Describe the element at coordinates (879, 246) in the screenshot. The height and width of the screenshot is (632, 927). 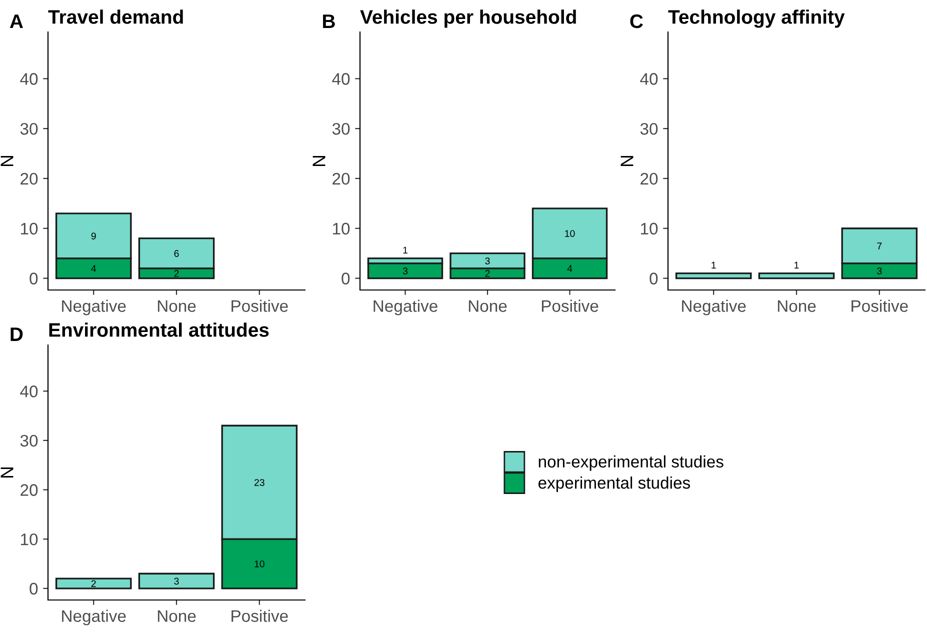
I see `data-label: 7` at that location.